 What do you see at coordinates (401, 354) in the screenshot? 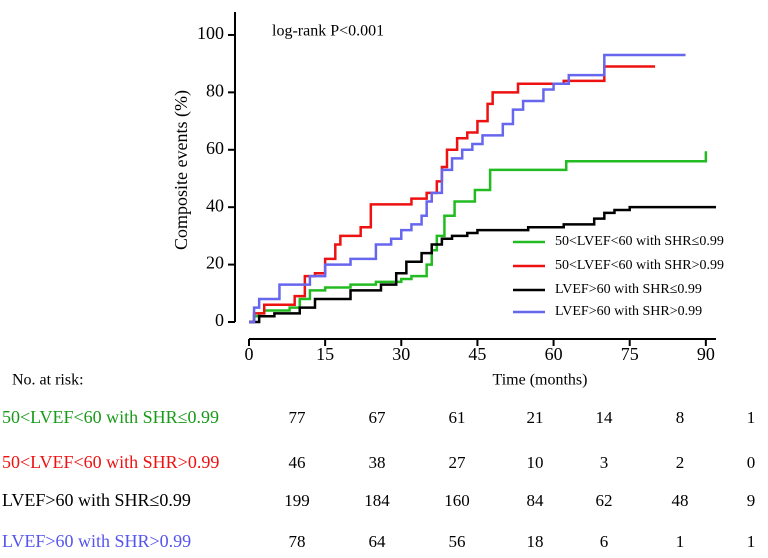
I see `x-tick-label: 30` at bounding box center [401, 354].